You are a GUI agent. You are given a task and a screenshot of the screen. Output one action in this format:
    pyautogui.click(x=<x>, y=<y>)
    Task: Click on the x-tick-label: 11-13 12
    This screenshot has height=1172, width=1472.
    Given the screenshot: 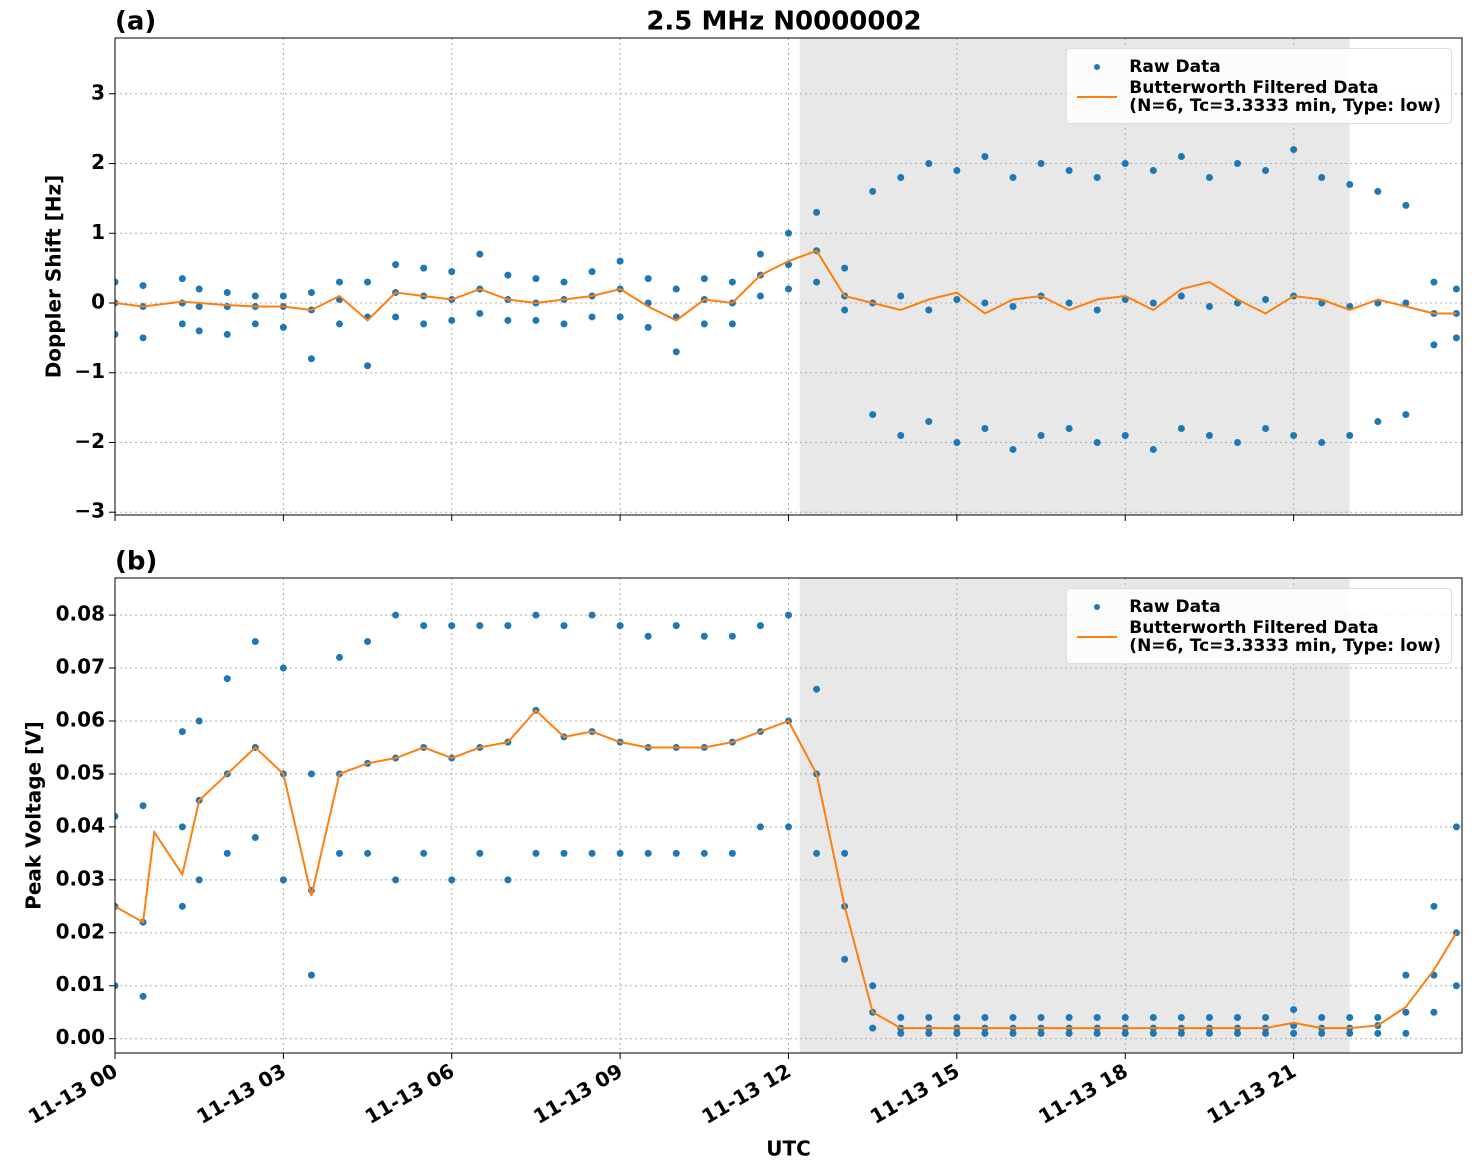 What is the action you would take?
    pyautogui.click(x=746, y=1094)
    